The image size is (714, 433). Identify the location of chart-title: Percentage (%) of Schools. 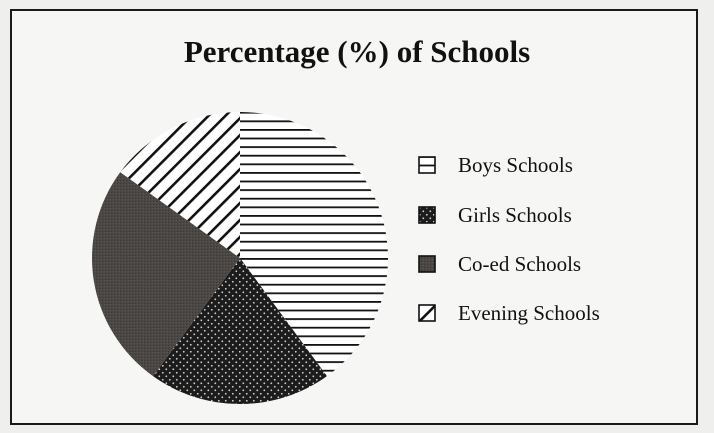
(357, 51).